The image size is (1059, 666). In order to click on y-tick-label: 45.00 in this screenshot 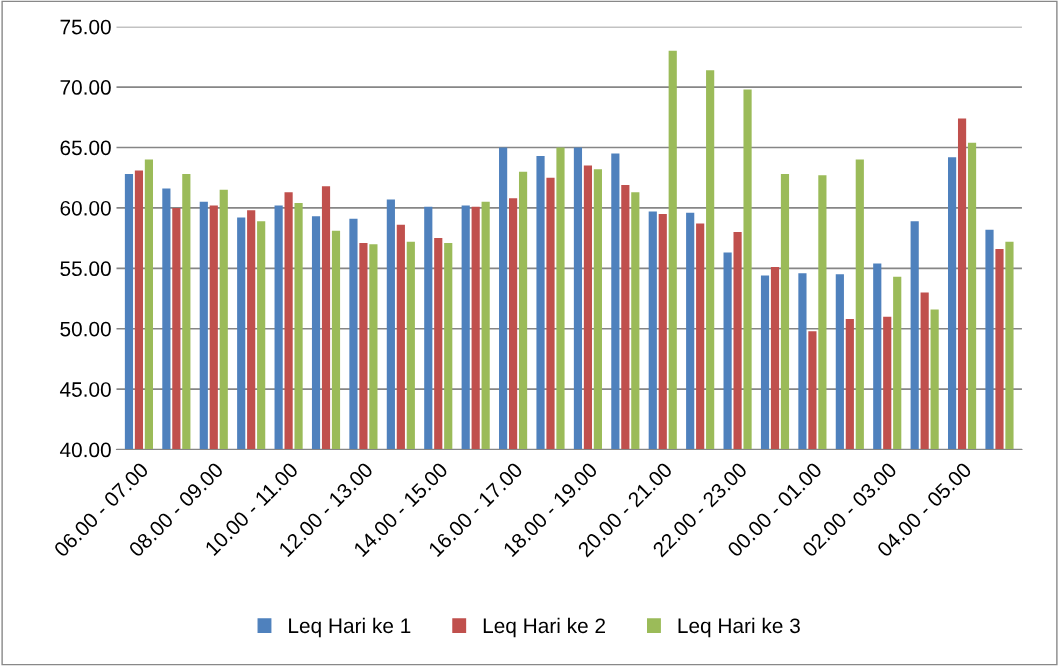, I will do `click(85, 389)`.